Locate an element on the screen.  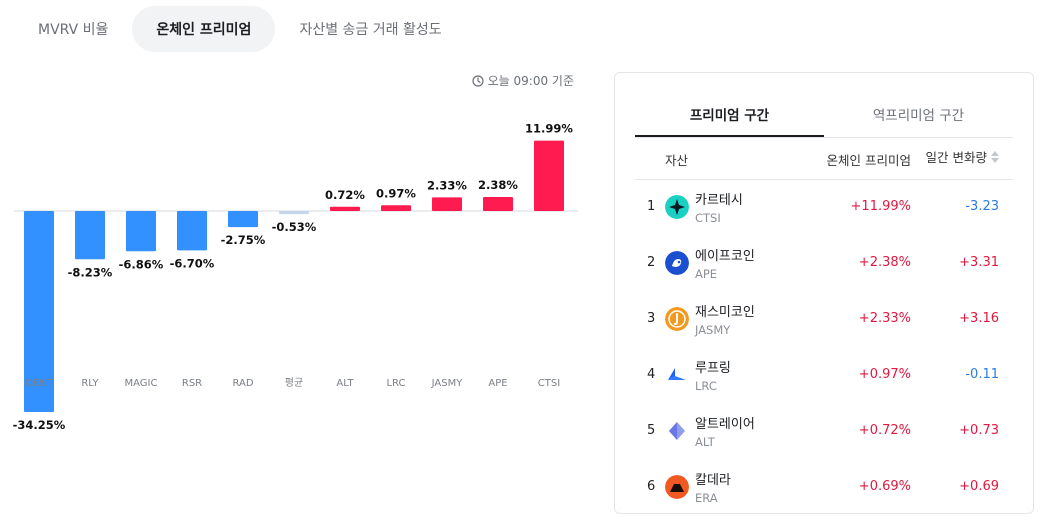
tab-transfer-activity: 자산별 송금 거래 활성도 is located at coordinates (370, 30).